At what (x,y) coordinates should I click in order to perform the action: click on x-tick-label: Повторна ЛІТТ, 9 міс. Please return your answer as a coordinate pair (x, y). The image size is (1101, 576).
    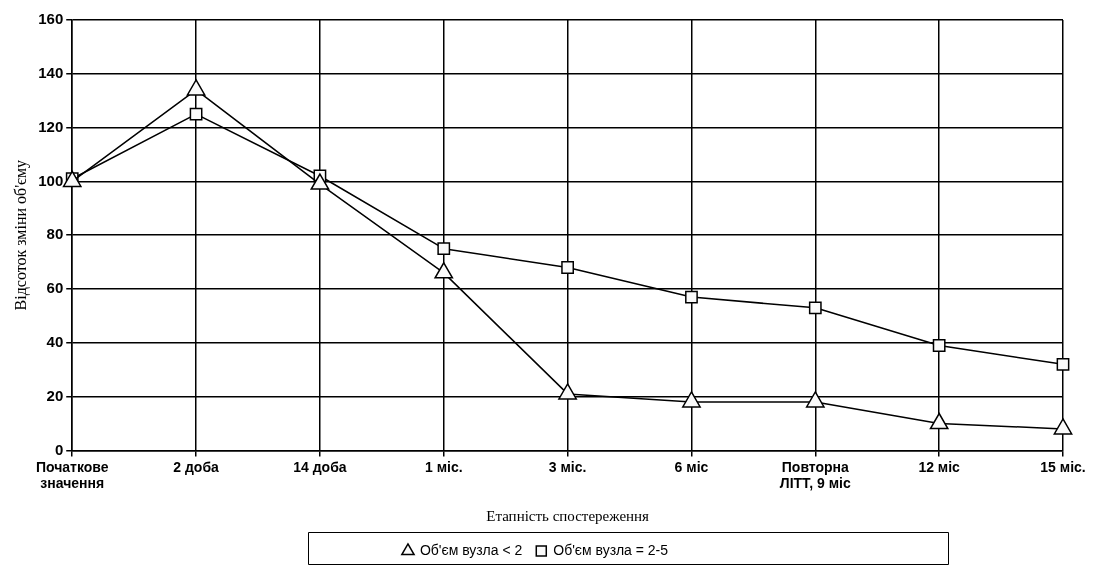
    Looking at the image, I should click on (815, 475).